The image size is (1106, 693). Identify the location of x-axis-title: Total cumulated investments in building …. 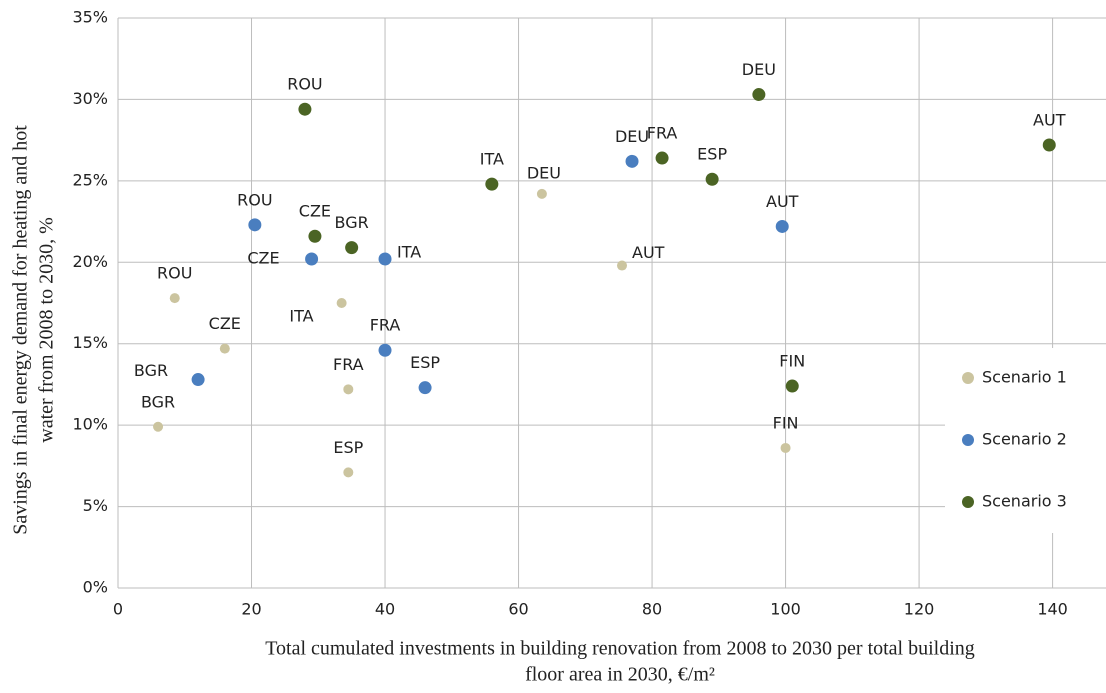
(620, 649).